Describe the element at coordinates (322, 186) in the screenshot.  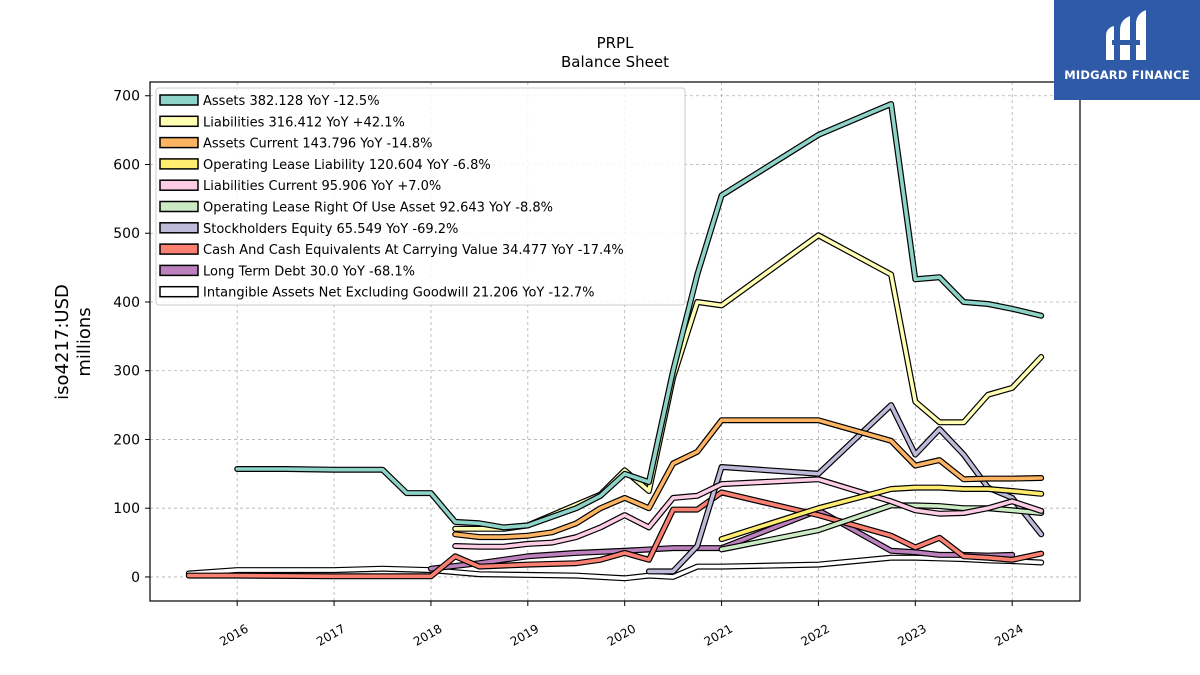
I see `legend-entry: Liabilities Current 95.906 YoY +7.0%` at that location.